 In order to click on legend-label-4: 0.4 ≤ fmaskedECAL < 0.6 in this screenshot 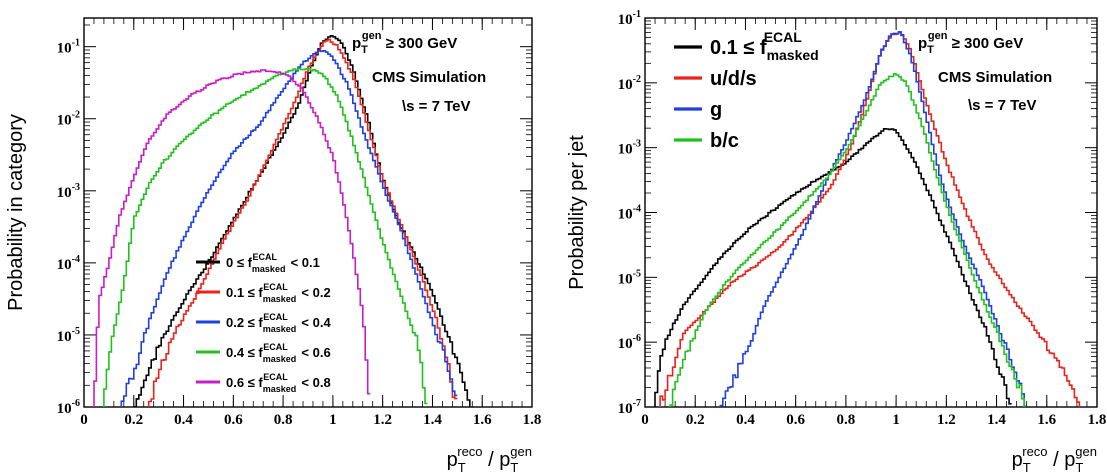, I will do `click(278, 353)`.